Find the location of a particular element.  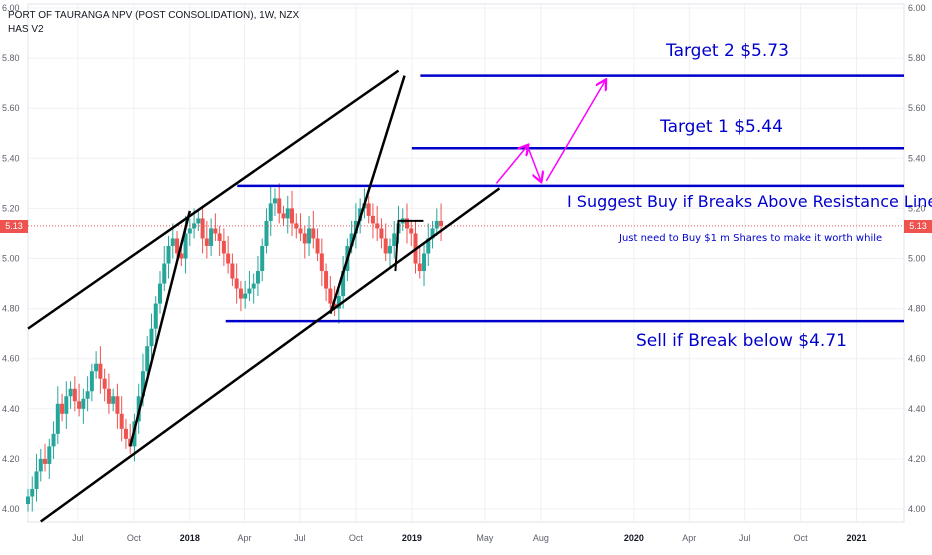

y-tick-label-left: 4.60 is located at coordinates (11, 359).